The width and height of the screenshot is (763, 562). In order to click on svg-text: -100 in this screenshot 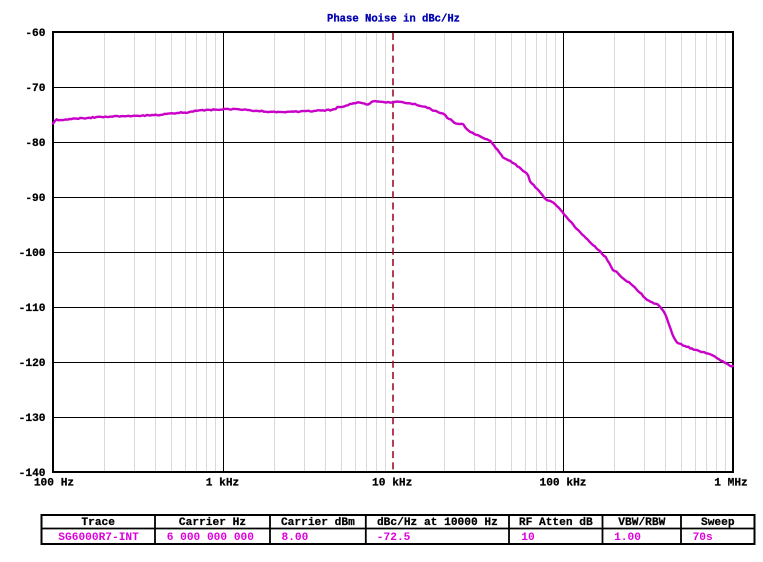, I will do `click(32, 254)`.